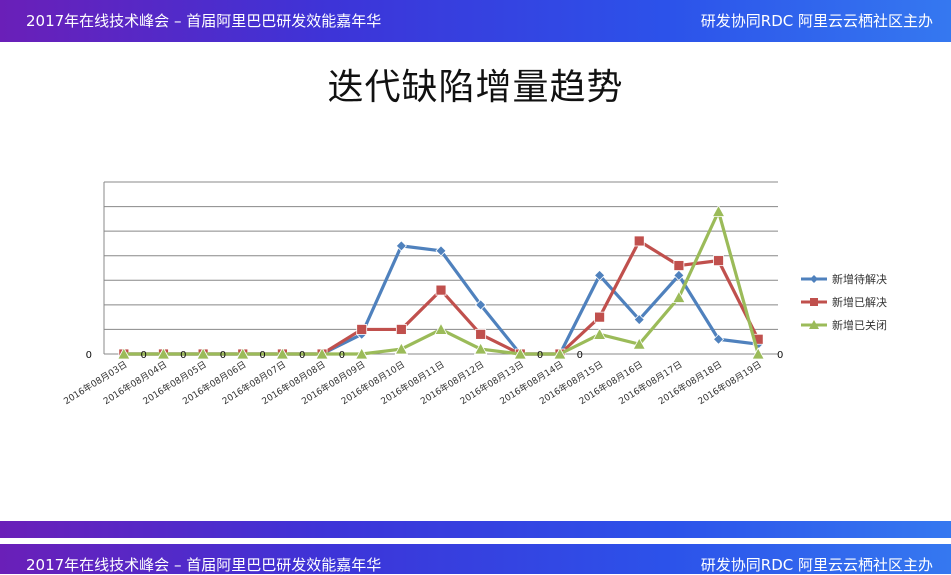 The width and height of the screenshot is (951, 575). What do you see at coordinates (780, 355) in the screenshot?
I see `right-data-label: 0` at bounding box center [780, 355].